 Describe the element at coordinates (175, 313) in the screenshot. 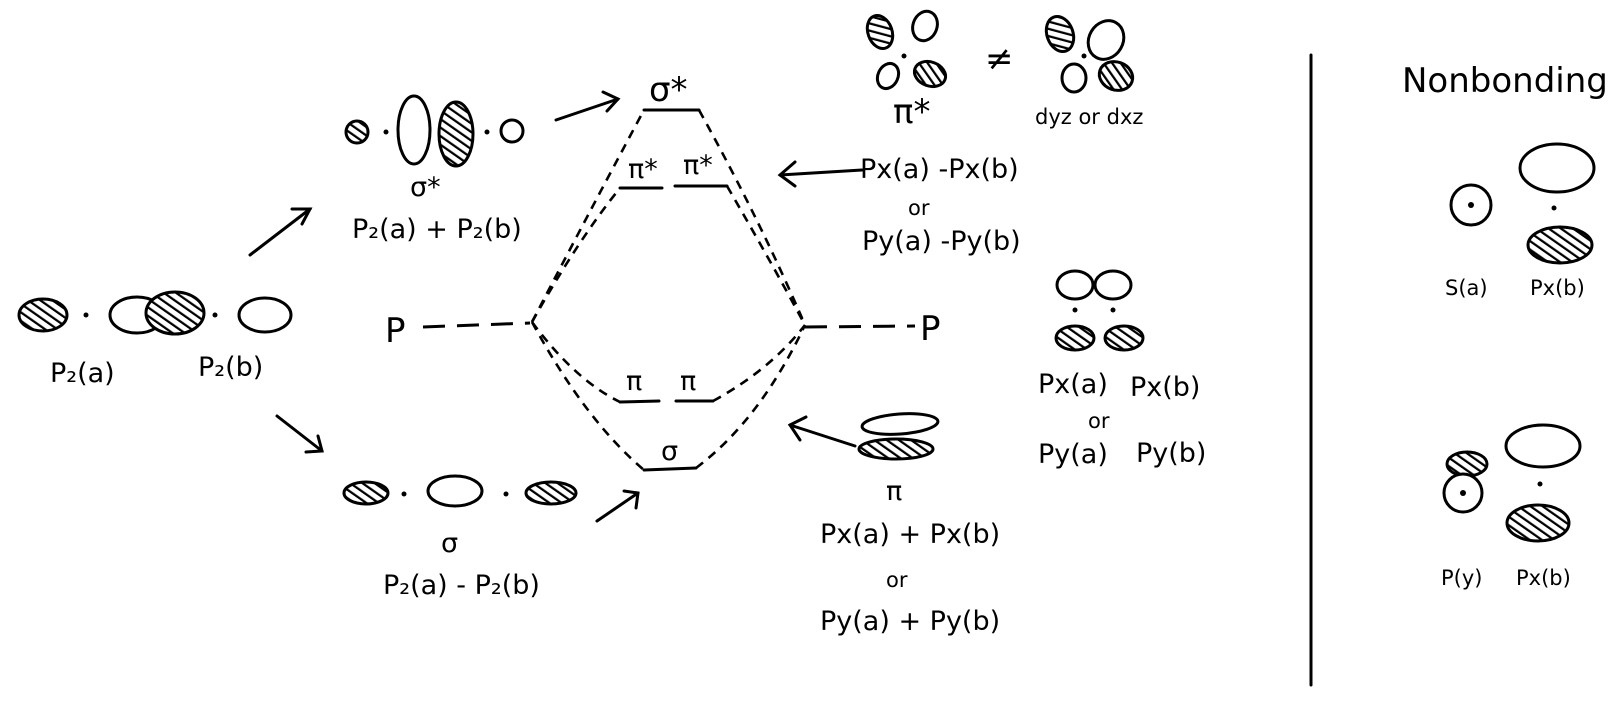

I see `pz-b-lobe-left` at that location.